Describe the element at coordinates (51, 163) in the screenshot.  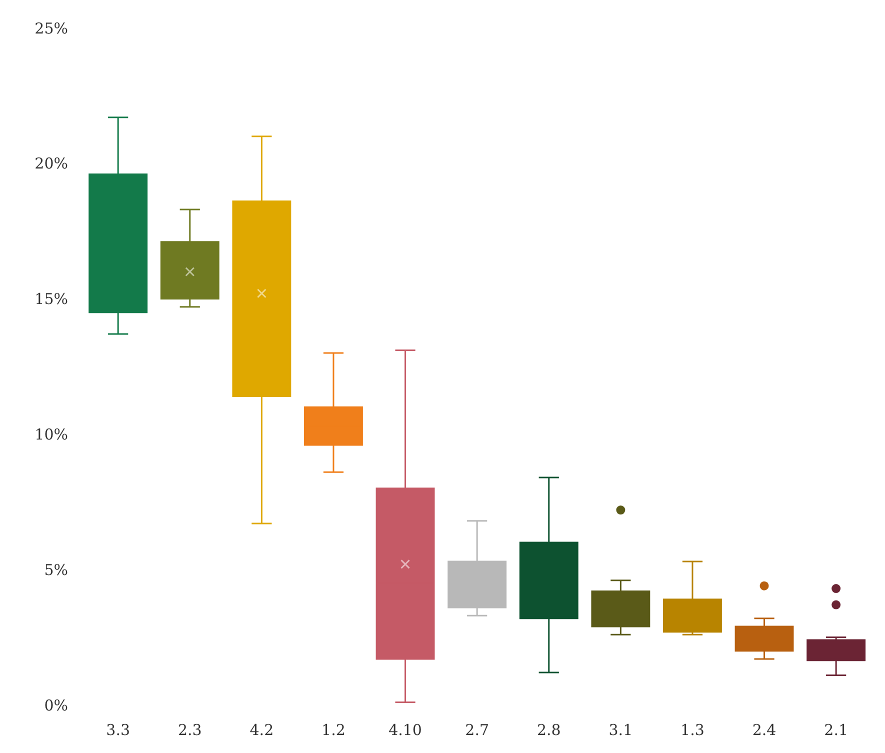
I see `y-tick-label: 20%` at that location.